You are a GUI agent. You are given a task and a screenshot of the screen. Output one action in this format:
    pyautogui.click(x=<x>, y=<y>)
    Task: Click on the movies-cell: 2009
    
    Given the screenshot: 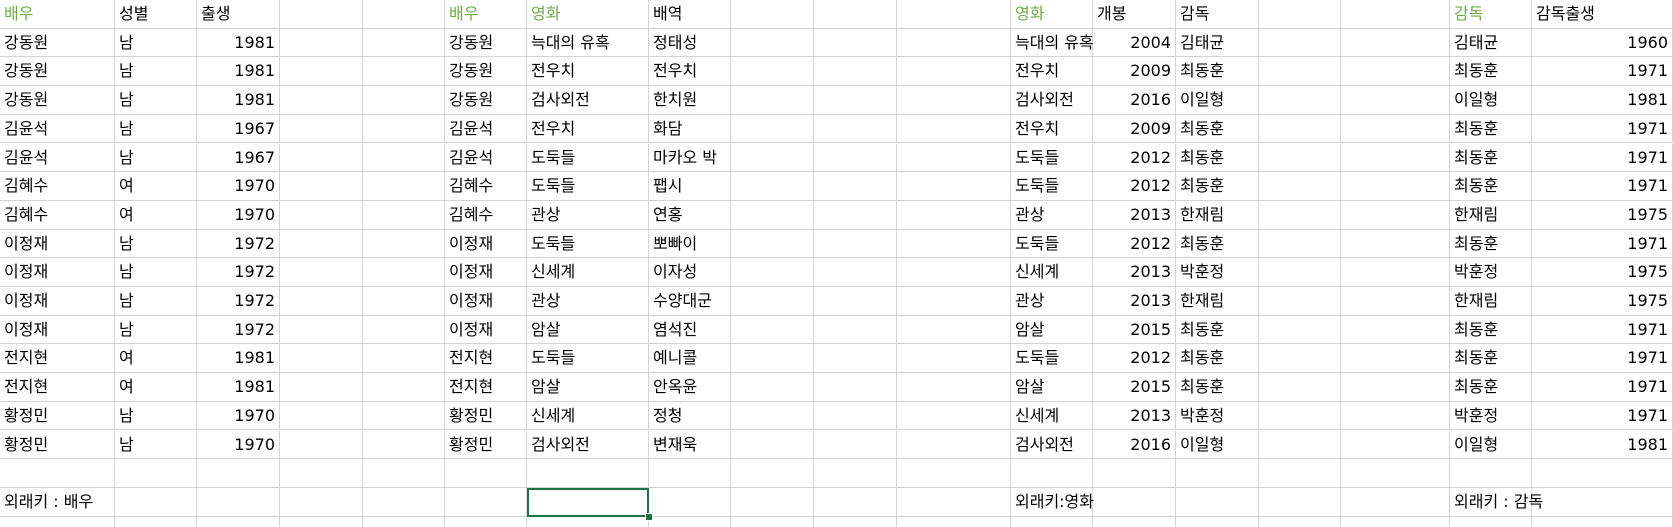 What is the action you would take?
    pyautogui.click(x=1134, y=72)
    